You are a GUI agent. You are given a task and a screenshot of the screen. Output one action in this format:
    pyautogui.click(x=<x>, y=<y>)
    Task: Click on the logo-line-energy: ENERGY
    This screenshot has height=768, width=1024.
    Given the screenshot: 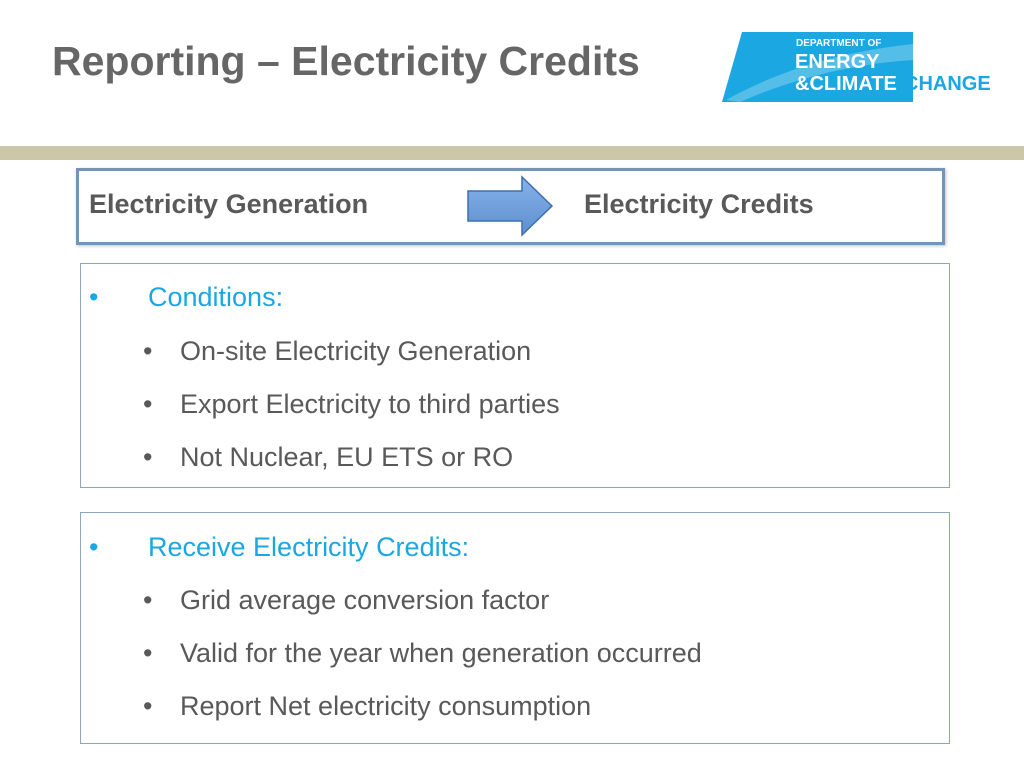 What is the action you would take?
    pyautogui.click(x=837, y=62)
    